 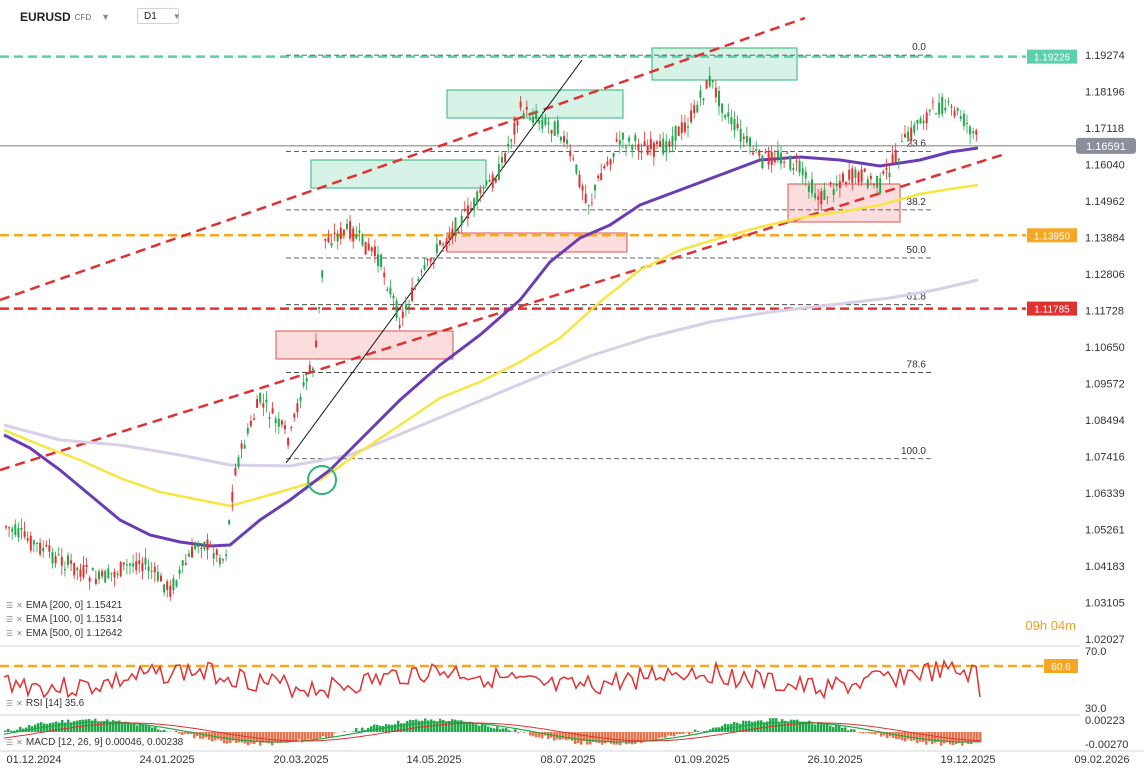 What do you see at coordinates (45, 703) in the screenshot?
I see `rsi-legend: ☰ ✕ RSI [14] 35.6` at bounding box center [45, 703].